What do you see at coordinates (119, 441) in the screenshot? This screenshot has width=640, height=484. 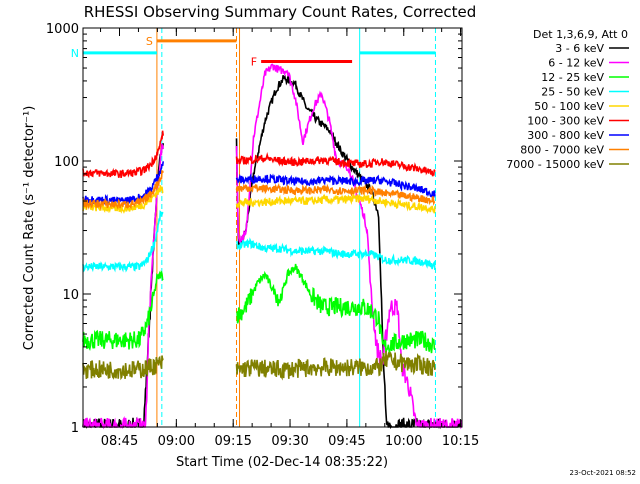 I see `x-tick-label: 08:45` at bounding box center [119, 441].